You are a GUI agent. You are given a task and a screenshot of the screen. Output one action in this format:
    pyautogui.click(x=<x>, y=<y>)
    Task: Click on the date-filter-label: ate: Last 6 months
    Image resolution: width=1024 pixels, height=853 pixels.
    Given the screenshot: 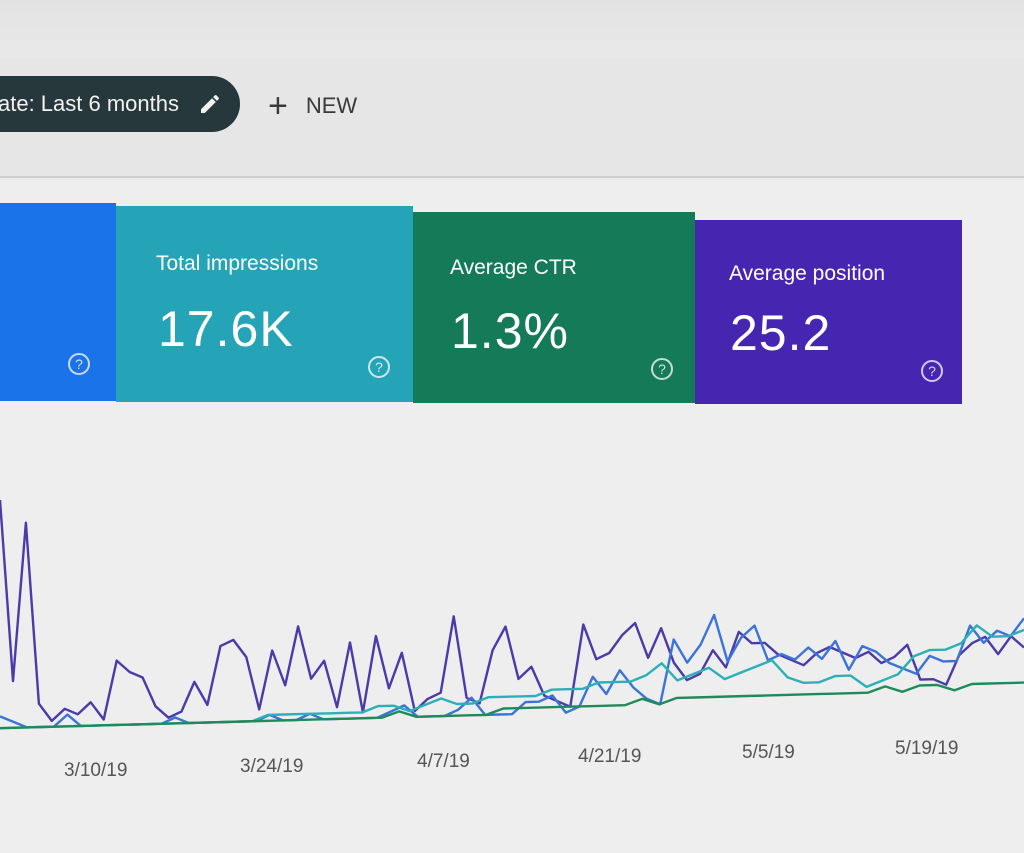 What is the action you would take?
    pyautogui.click(x=89, y=103)
    